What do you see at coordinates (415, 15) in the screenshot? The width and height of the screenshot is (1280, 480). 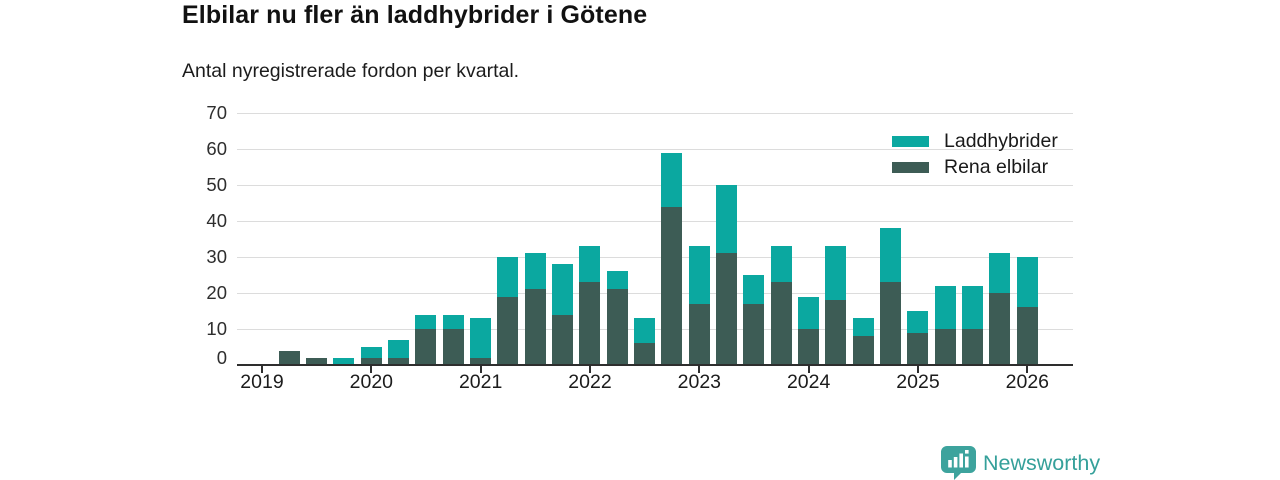 I see `chart-title: Elbilar nu fler än laddhybrider i Götene` at bounding box center [415, 15].